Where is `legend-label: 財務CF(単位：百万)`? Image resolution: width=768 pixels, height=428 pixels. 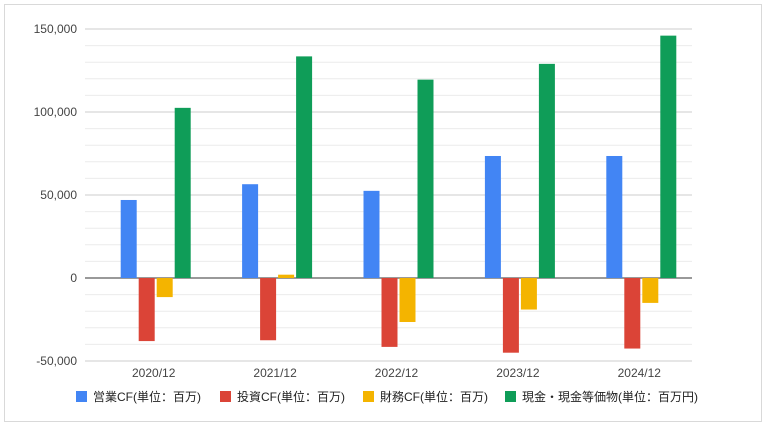
legend-label: 財務CF(単位：百万) is located at coordinates (434, 396).